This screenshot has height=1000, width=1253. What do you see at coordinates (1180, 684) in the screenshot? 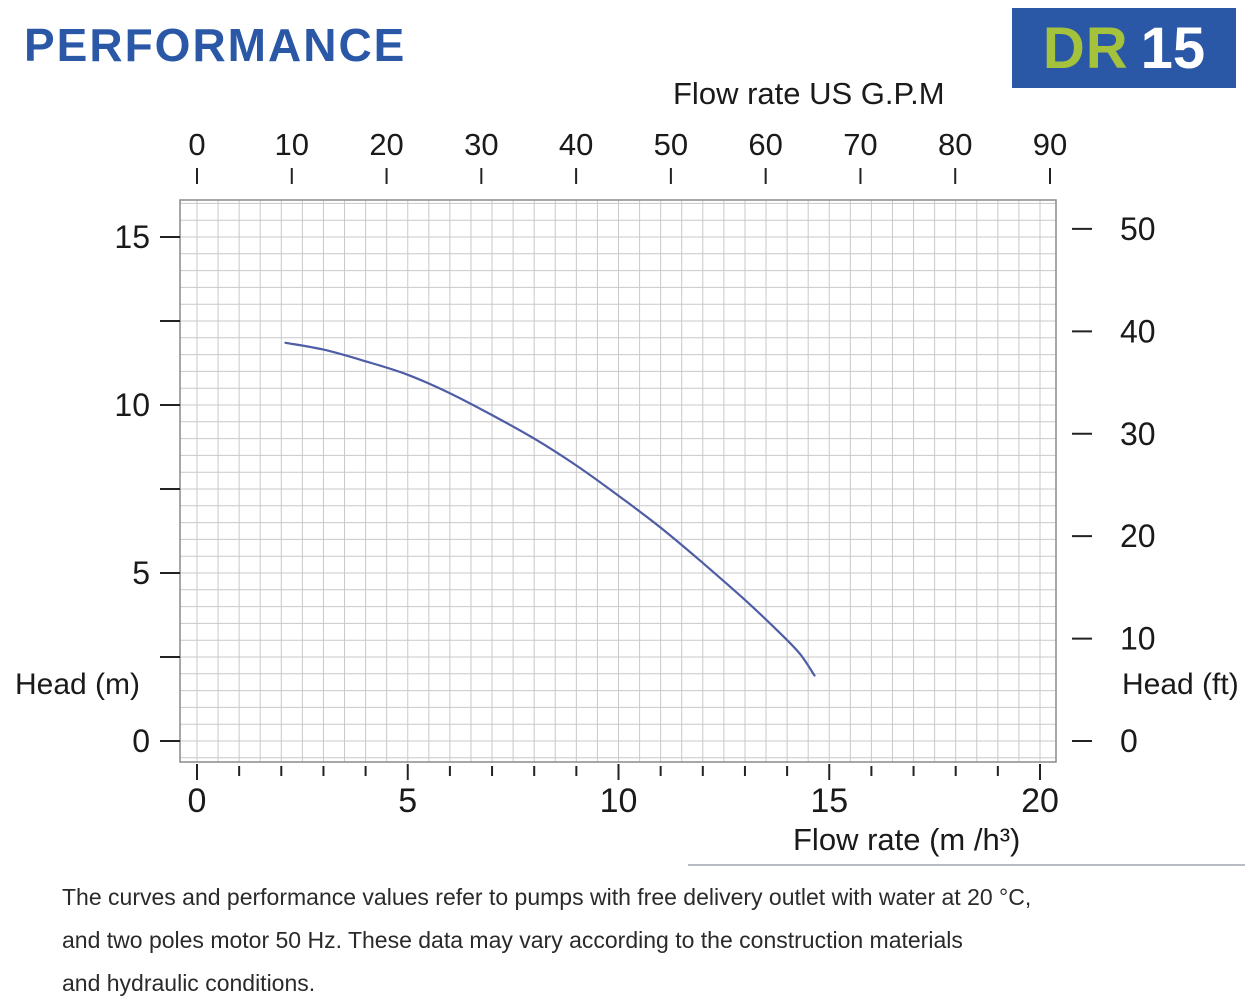
I see `right-axis-title: Head (ft)` at bounding box center [1180, 684].